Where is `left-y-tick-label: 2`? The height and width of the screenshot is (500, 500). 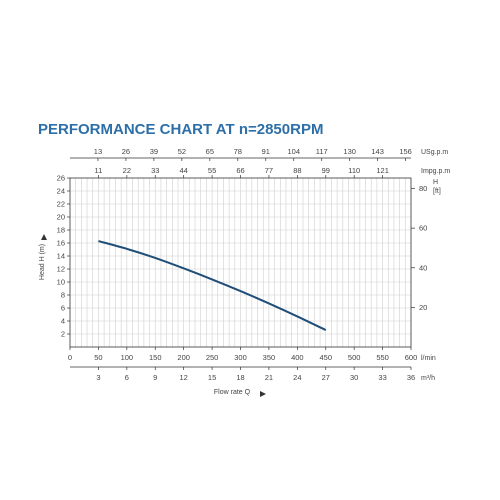
left-y-tick-label: 2 is located at coordinates (63, 334).